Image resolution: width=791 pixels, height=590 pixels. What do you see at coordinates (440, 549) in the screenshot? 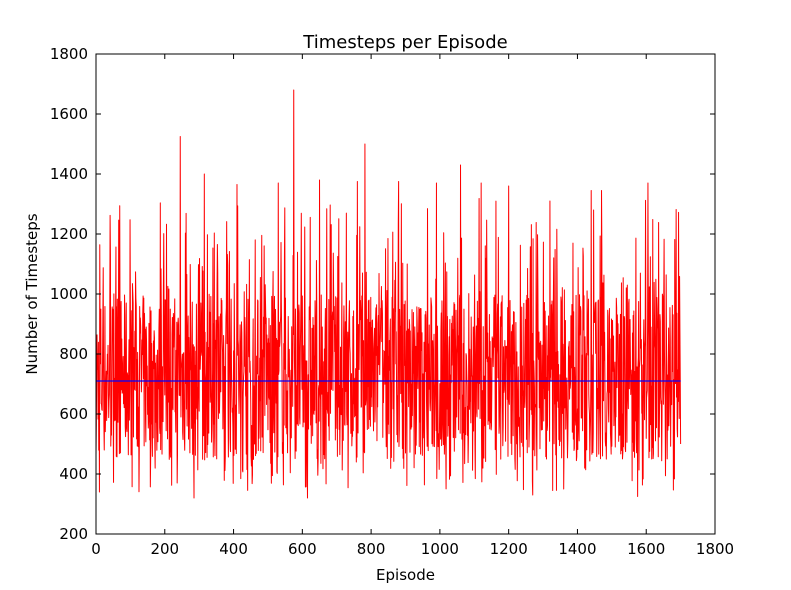
I see `x-tick-label: 1000` at bounding box center [440, 549].